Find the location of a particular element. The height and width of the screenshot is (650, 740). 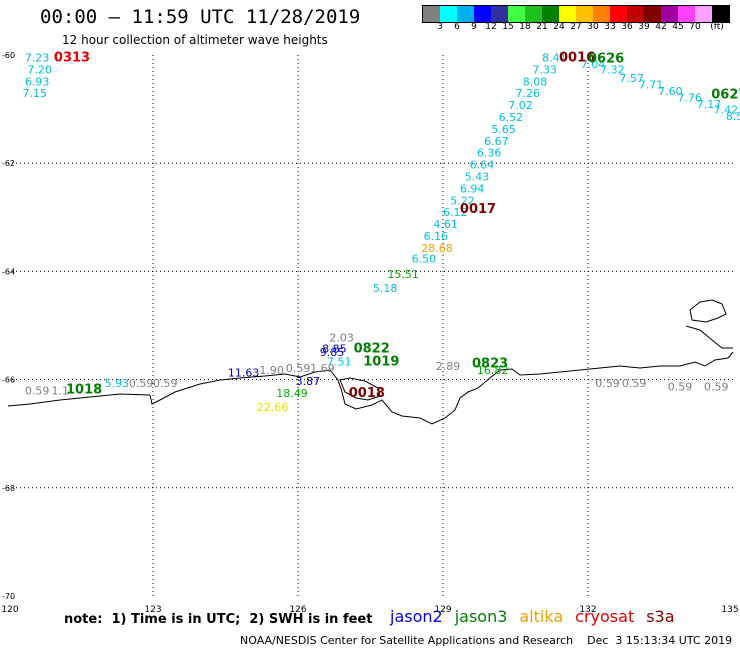

wave-height-value: 1.90 is located at coordinates (271, 370).